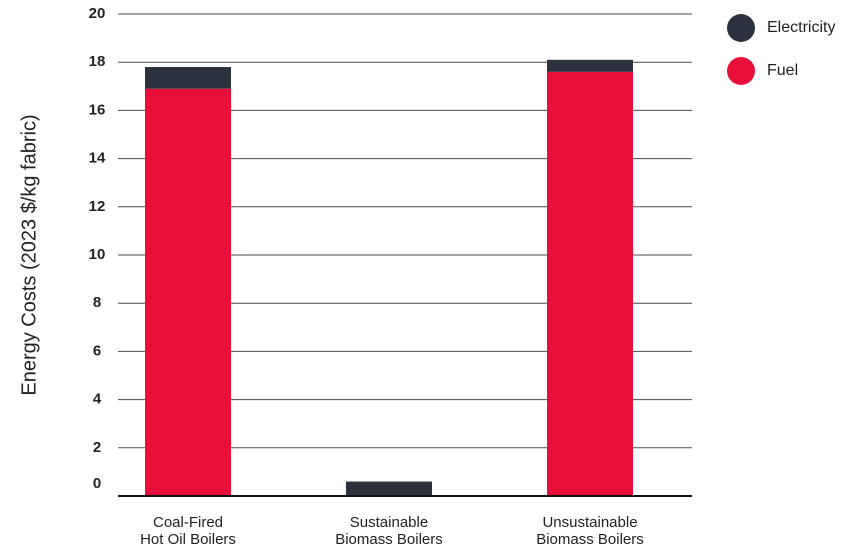 The height and width of the screenshot is (555, 865). What do you see at coordinates (97, 302) in the screenshot?
I see `y-tick-label: 8` at bounding box center [97, 302].